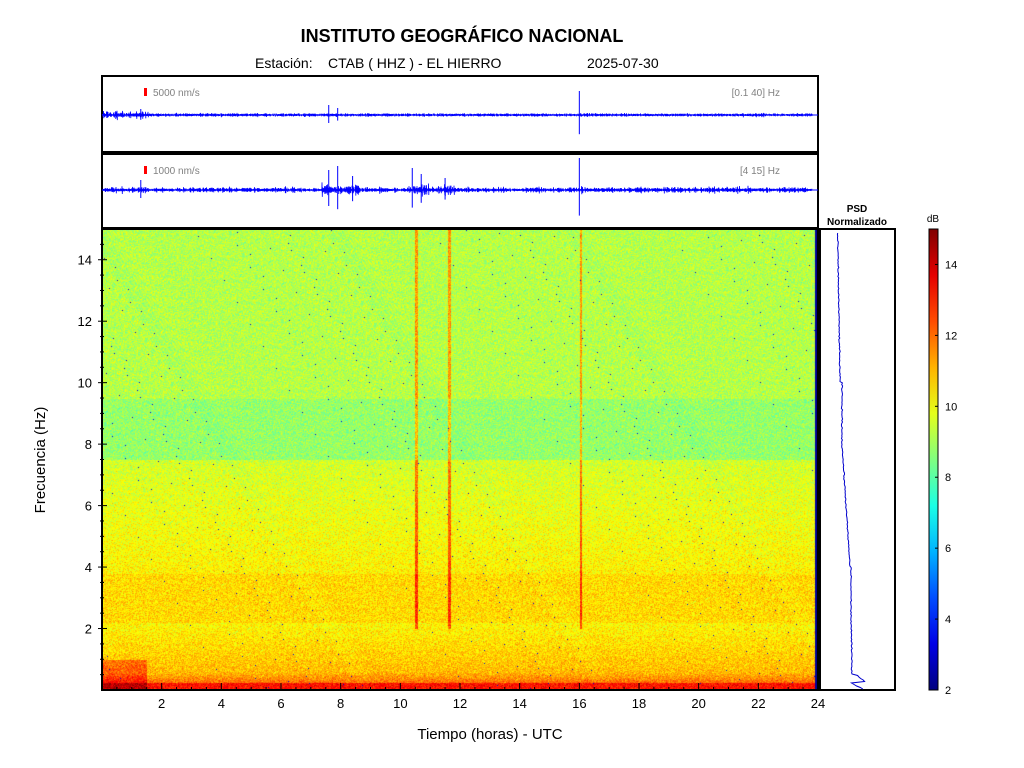 This screenshot has width=1024, height=768. What do you see at coordinates (760, 171) in the screenshot?
I see `waveform-filtered-band-label: [4 15] Hz` at bounding box center [760, 171].